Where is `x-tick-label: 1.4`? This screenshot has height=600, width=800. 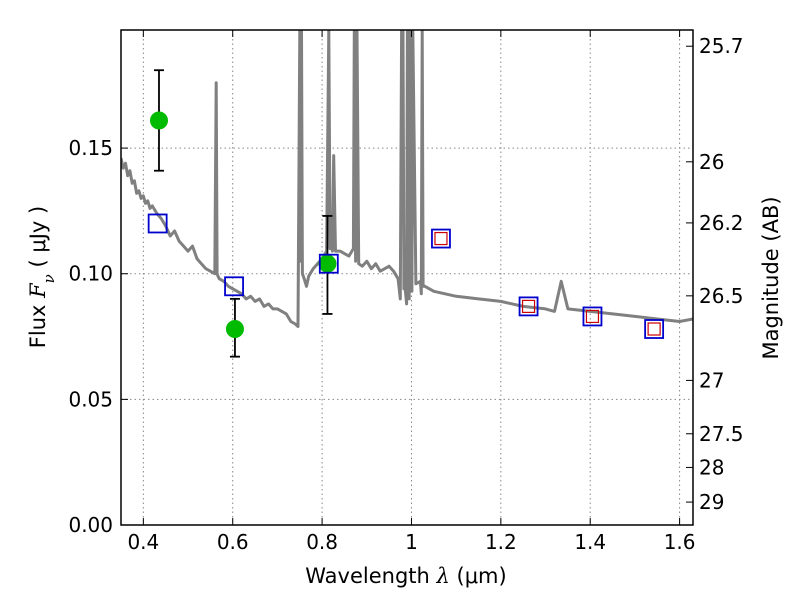
x-tick-label: 1.4 is located at coordinates (590, 542).